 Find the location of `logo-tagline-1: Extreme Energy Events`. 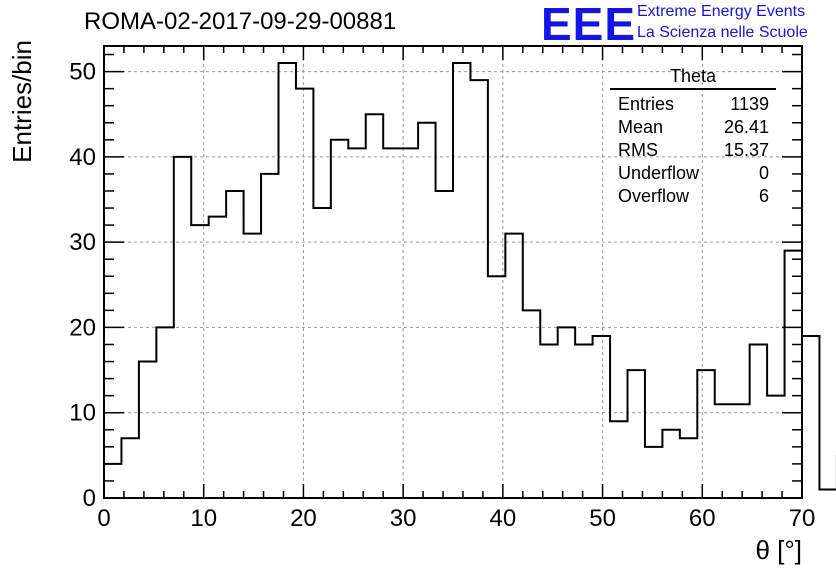

logo-tagline-1: Extreme Energy Events is located at coordinates (721, 11).